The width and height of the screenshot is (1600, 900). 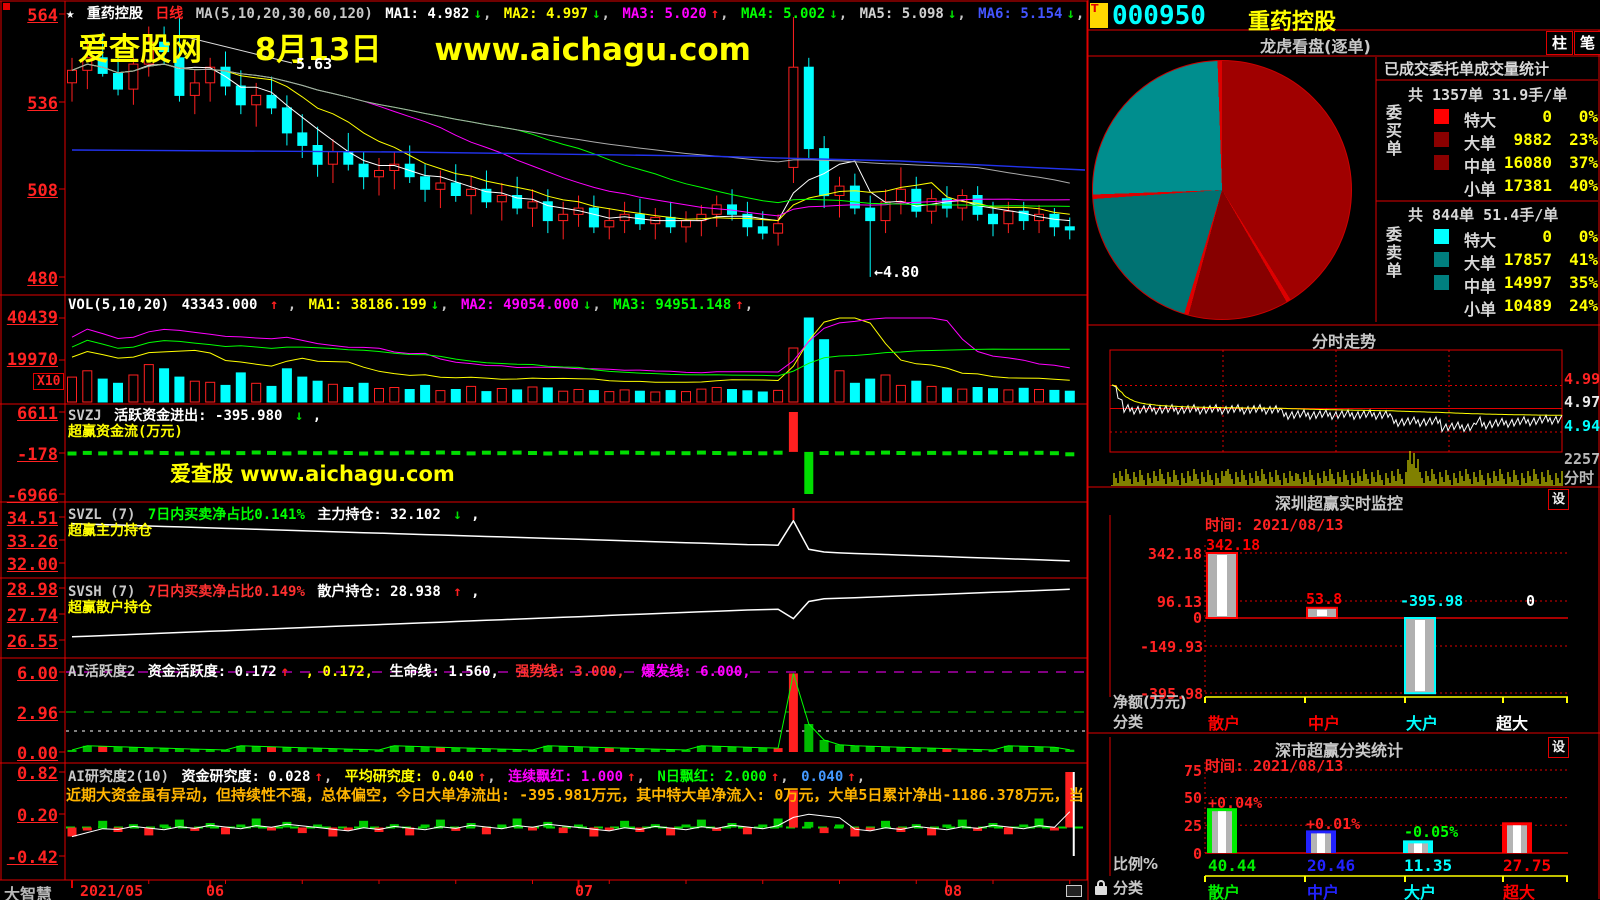 I want to click on low-annotation: ←4.80, so click(x=897, y=272).